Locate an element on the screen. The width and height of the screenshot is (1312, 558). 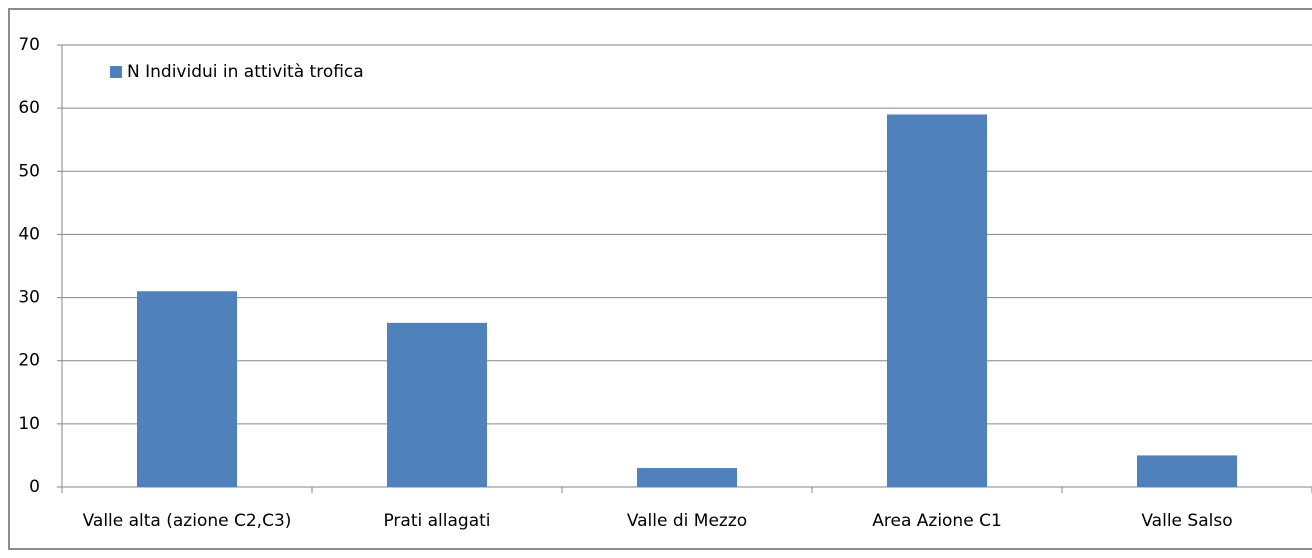
y-tick-label: 70 is located at coordinates (29, 45).